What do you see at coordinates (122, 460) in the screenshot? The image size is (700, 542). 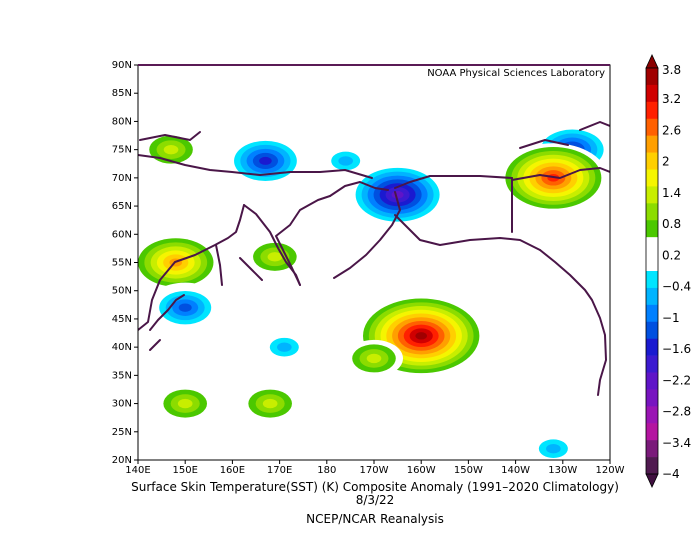 I see `lat-tick-label: 20N` at bounding box center [122, 460].